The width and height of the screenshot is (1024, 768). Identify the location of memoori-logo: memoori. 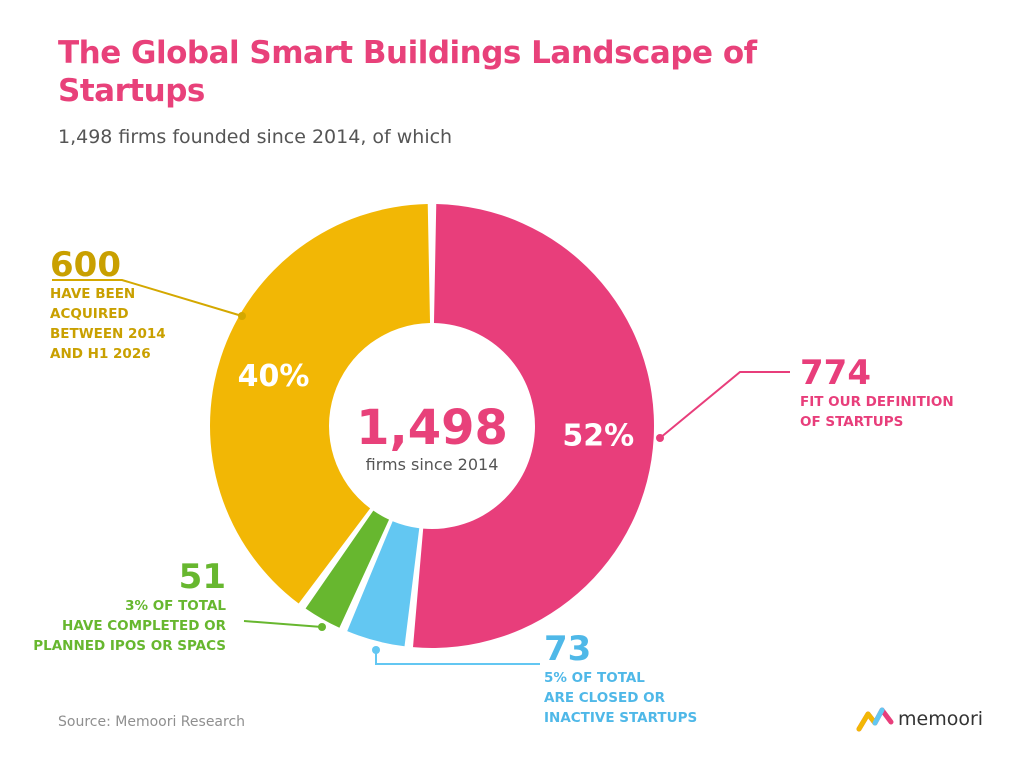
(919, 719).